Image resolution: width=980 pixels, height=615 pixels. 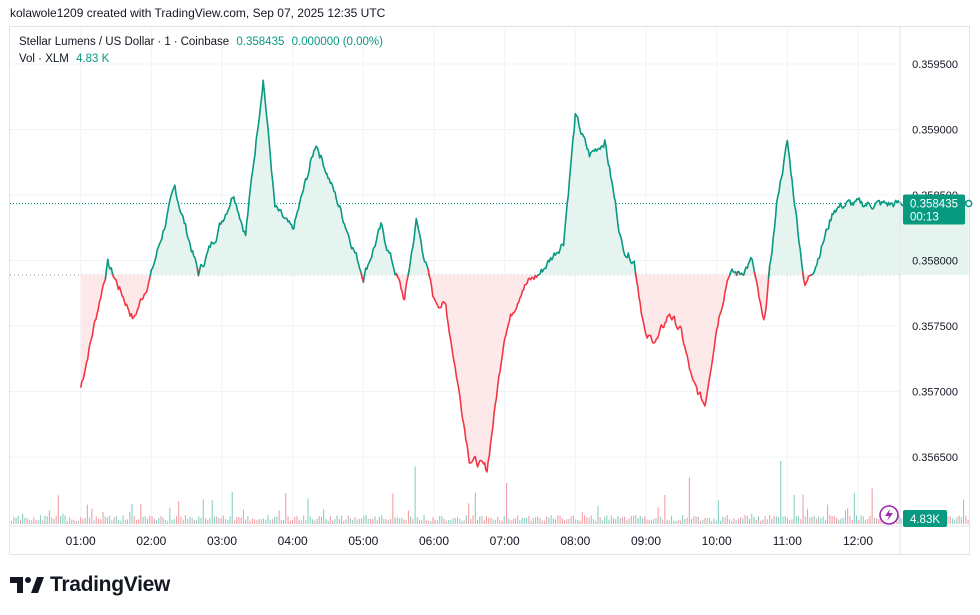 I want to click on countdown-timer: 00:13, so click(x=924, y=218).